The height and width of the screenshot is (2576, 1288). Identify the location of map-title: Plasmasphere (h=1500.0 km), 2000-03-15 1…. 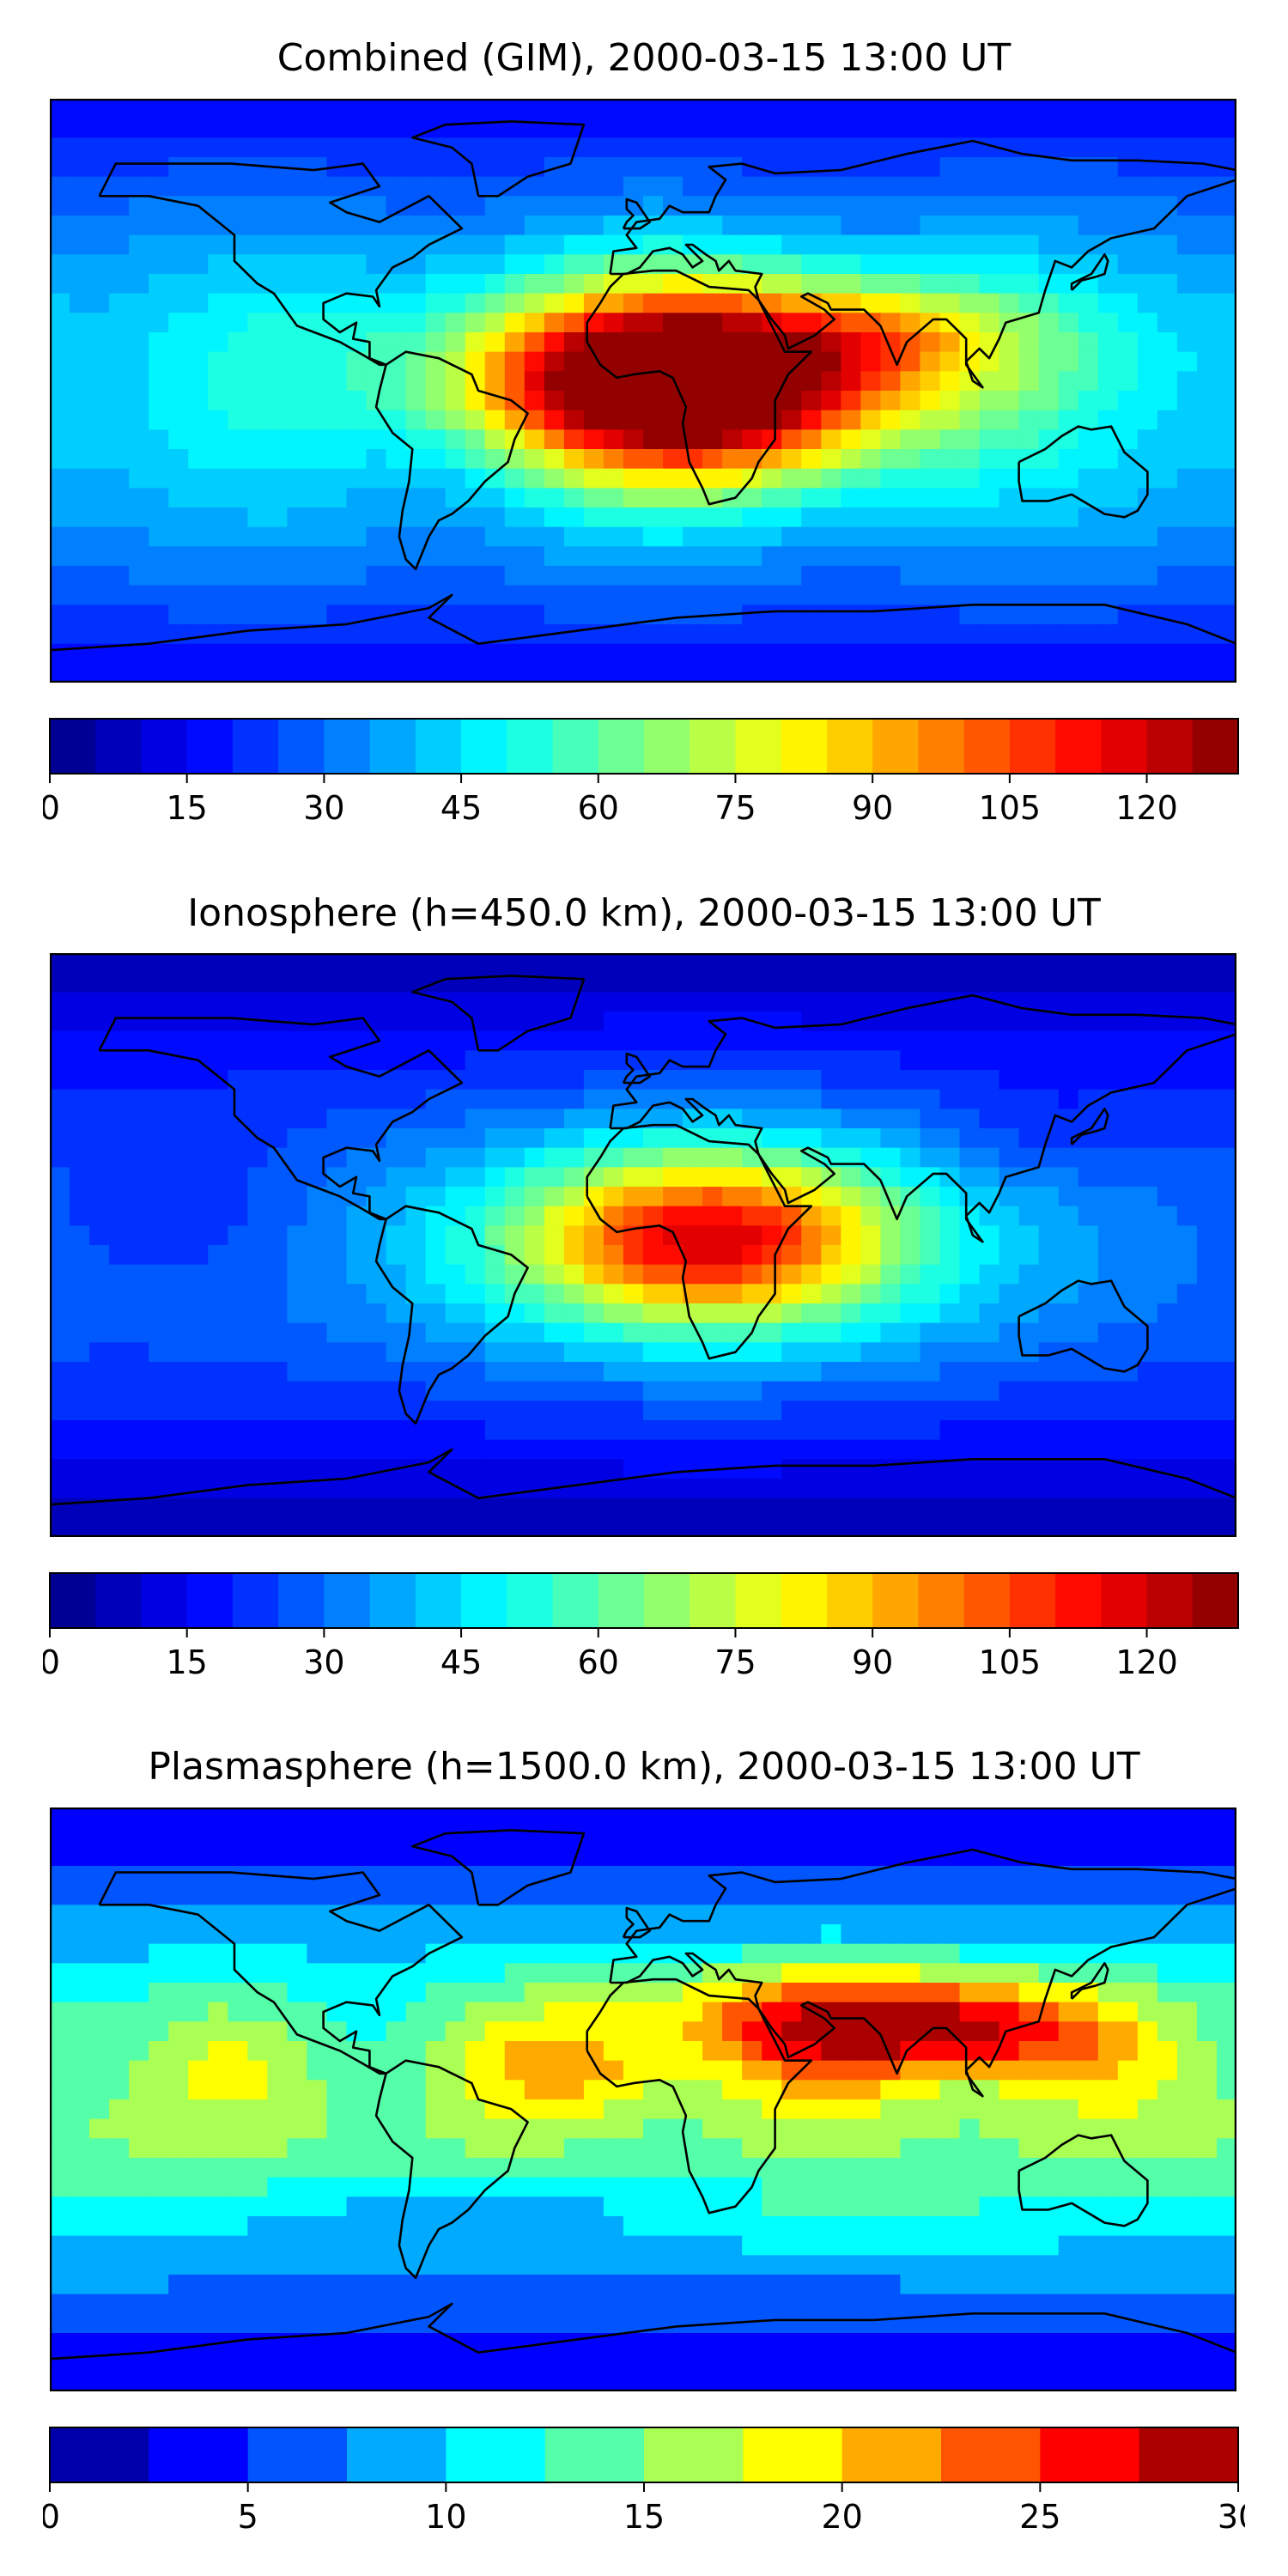
(644, 1767).